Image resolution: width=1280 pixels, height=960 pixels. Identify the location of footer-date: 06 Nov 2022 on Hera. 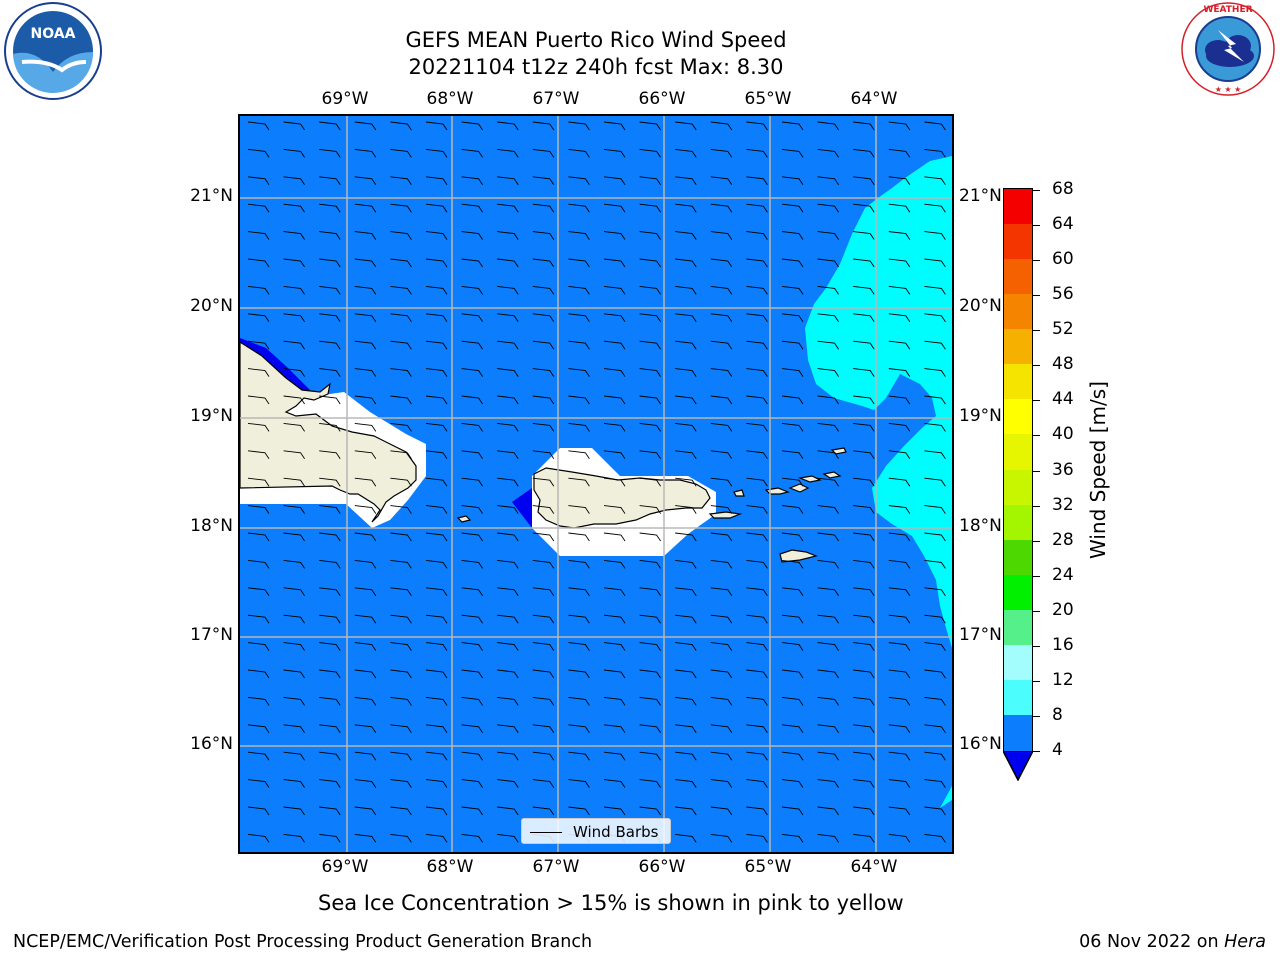
(1172, 942).